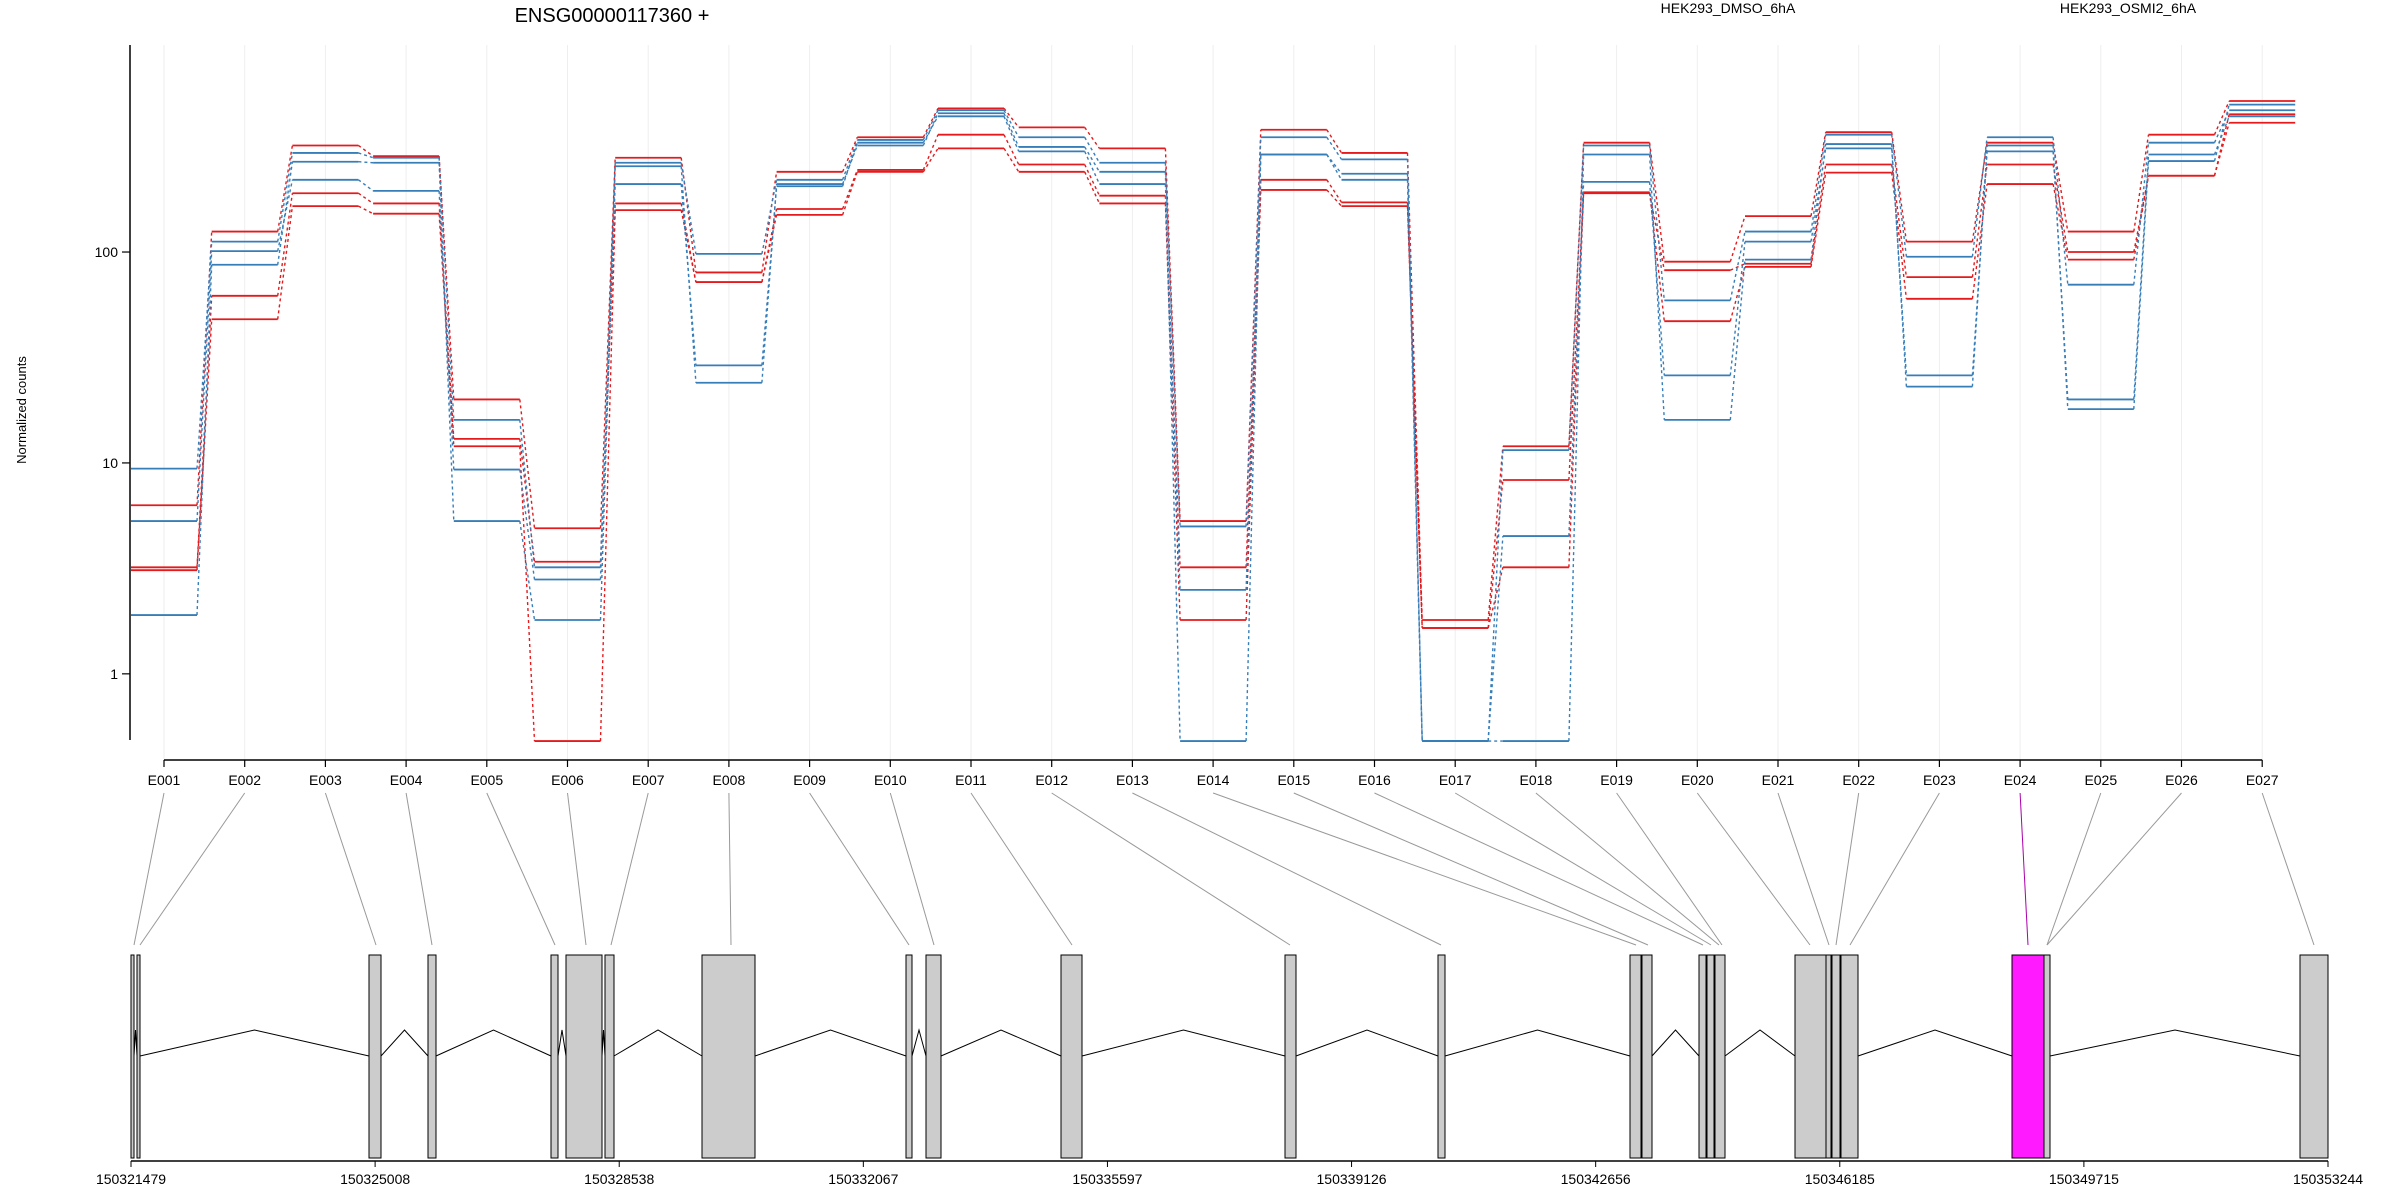 This screenshot has width=2400, height=1200. I want to click on exon-connectors, so click(1224, 869).